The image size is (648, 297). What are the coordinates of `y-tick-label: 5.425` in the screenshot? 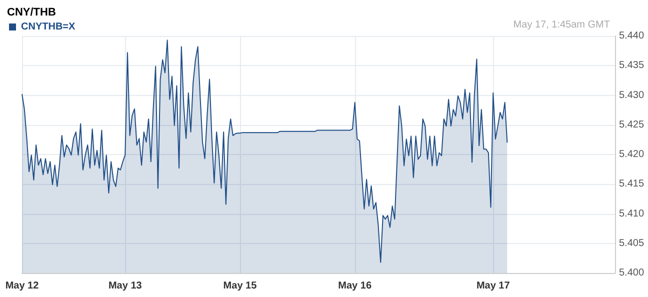 It's located at (631, 124).